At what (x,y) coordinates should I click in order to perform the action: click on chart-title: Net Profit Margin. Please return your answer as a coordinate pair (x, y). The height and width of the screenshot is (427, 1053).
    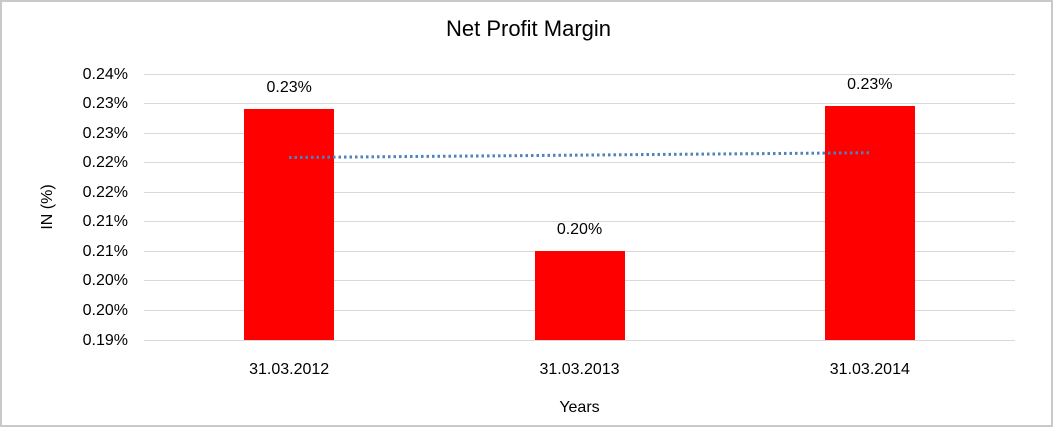
    Looking at the image, I should click on (528, 28).